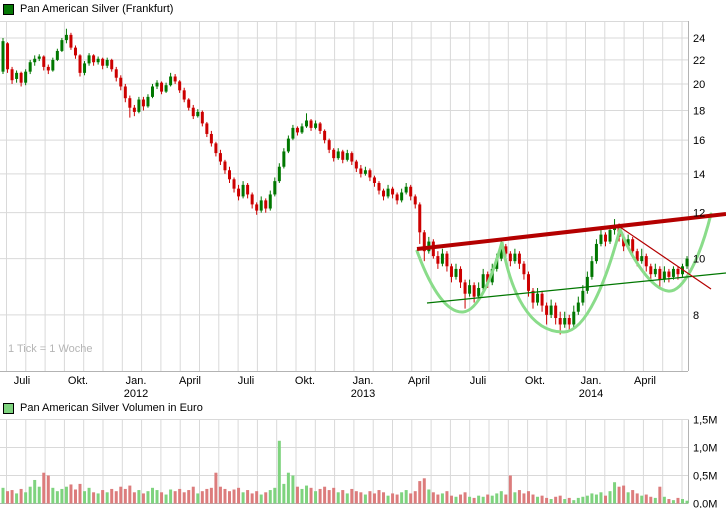 This screenshot has width=726, height=508. Describe the element at coordinates (696, 316) in the screenshot. I see `price-axis-label: 8` at that location.